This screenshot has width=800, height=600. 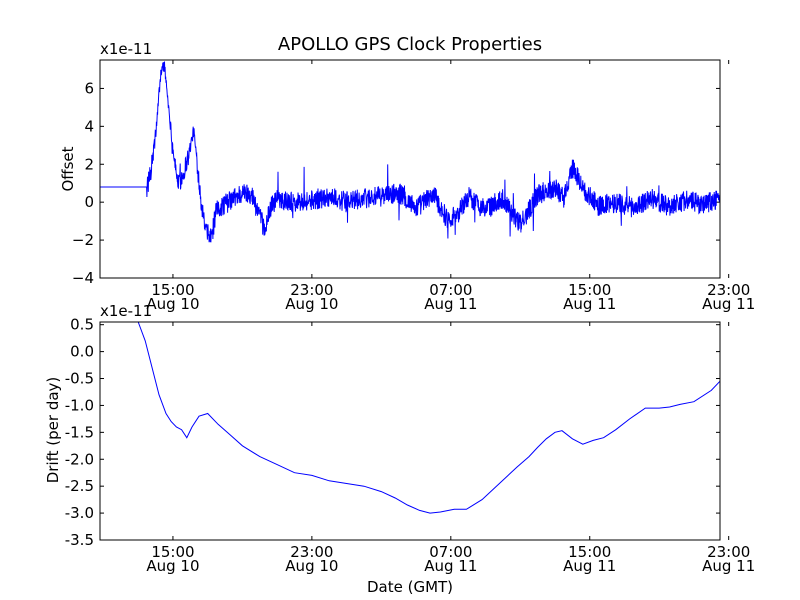 I want to click on y-tick-label: −2, so click(x=83, y=240).